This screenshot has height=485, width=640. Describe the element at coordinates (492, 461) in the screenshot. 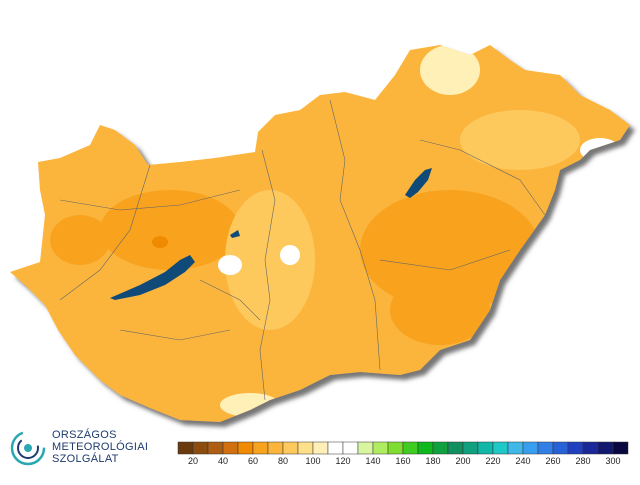

I see `legend-tick-label: 220` at that location.